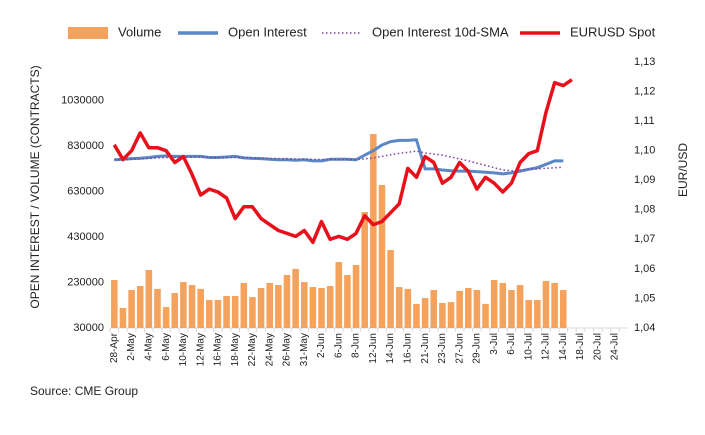  I want to click on y-tick-label: 430000, so click(85, 237).